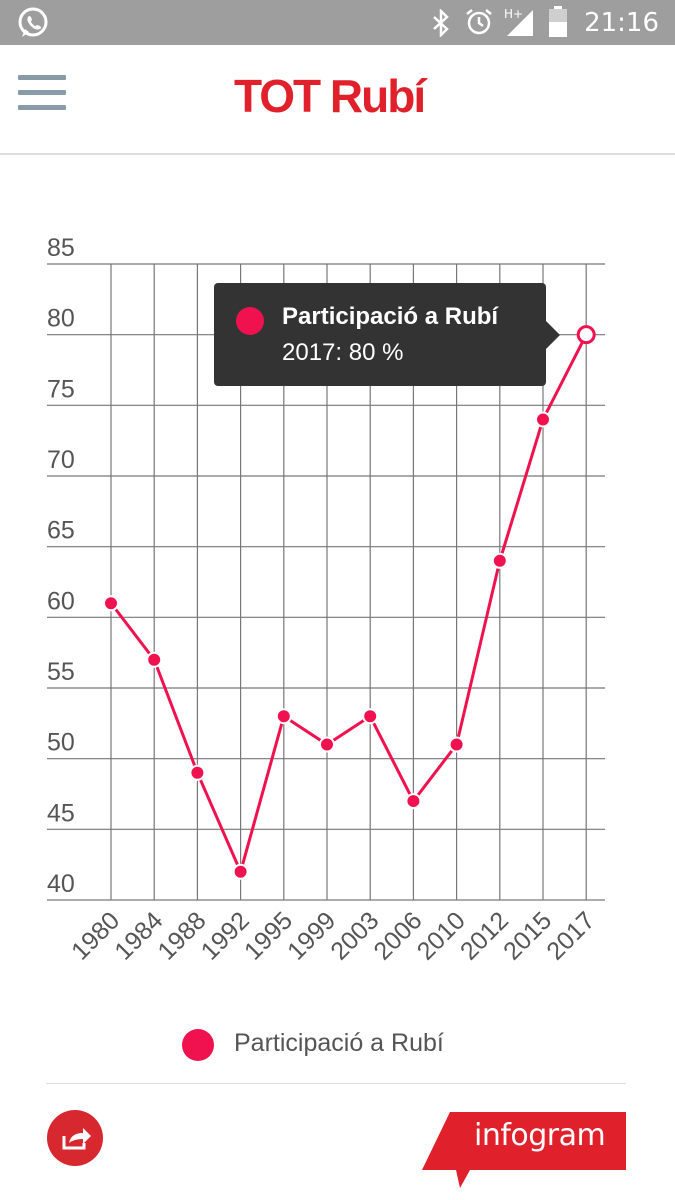 Image resolution: width=675 pixels, height=1200 pixels. Describe the element at coordinates (250, 321) in the screenshot. I see `tooltip-series-marker` at that location.